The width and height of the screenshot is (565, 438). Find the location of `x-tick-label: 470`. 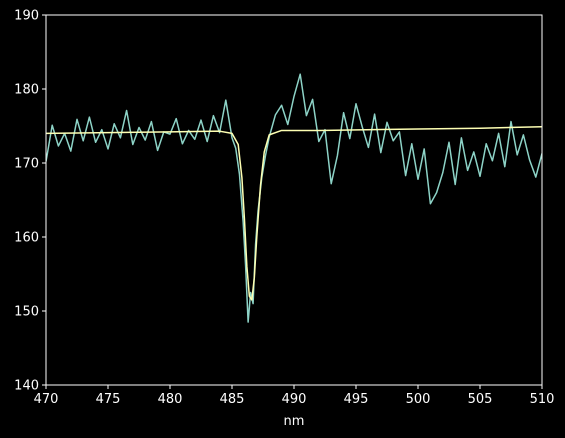

x-tick-label: 470 is located at coordinates (46, 399).